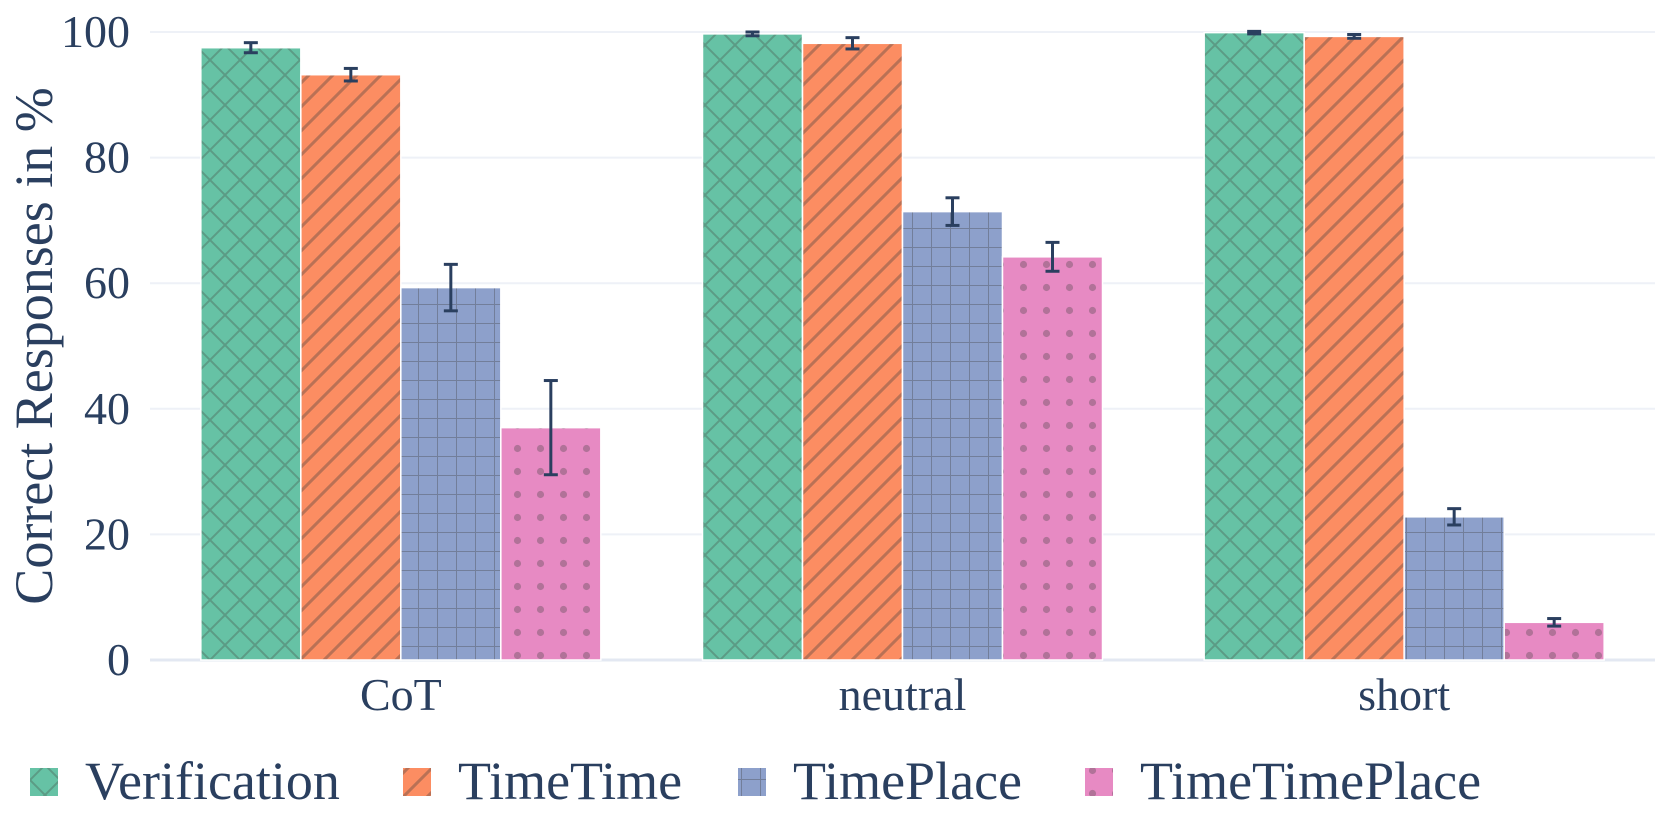  Describe the element at coordinates (1052, 256) in the screenshot. I see `error-bar-timetimeplace-neutral` at that location.